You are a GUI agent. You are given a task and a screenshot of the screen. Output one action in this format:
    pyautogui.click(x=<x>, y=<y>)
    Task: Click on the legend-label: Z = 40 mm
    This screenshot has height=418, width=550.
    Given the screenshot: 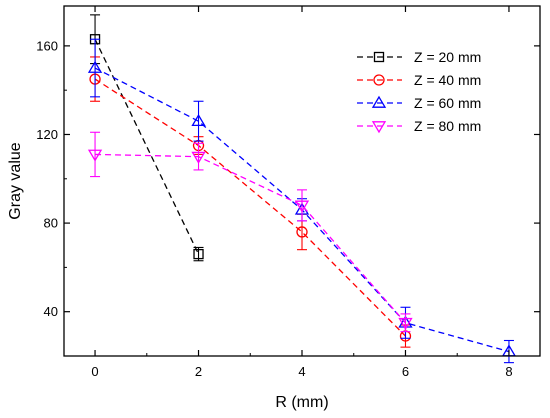 What is the action you would take?
    pyautogui.click(x=447, y=80)
    